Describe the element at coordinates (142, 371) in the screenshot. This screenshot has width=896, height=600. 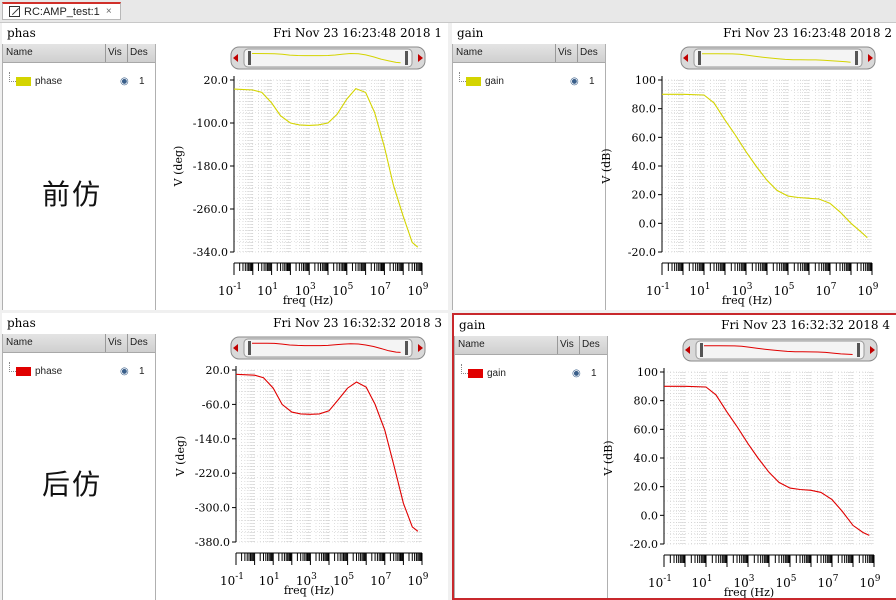
I see `visibility-value: 1` at that location.